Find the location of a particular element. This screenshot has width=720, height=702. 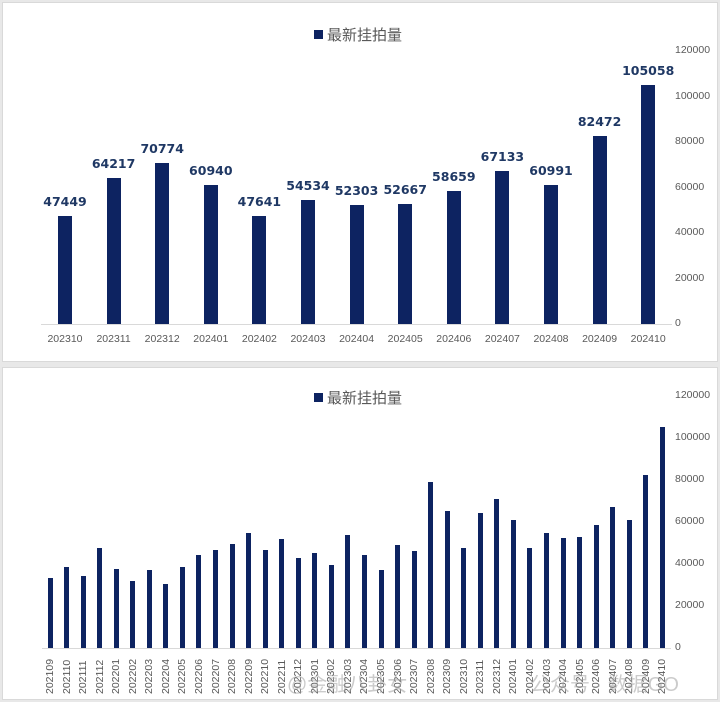

x-tick-label: 202410 is located at coordinates (648, 339).